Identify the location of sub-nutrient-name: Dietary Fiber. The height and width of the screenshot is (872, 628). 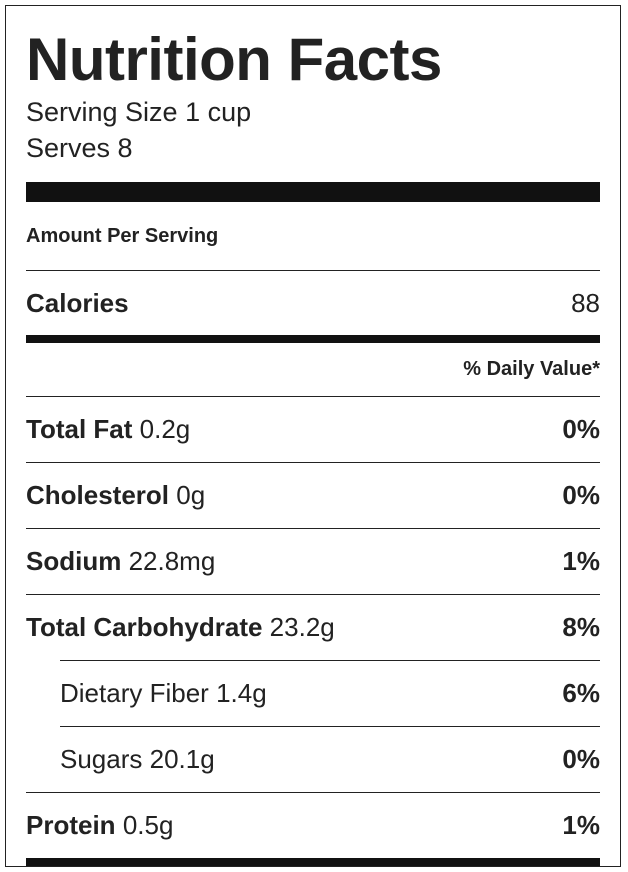
(134, 693).